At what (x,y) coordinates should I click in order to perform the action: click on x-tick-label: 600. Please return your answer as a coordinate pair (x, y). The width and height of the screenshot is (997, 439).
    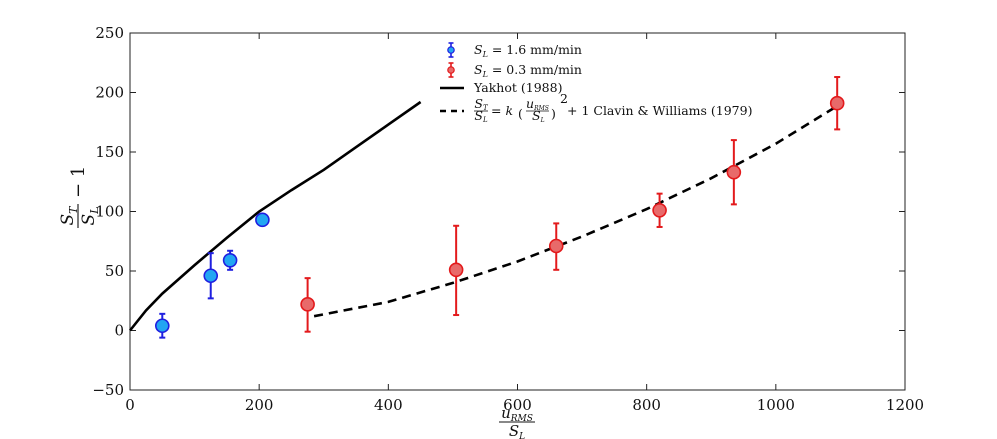
    Looking at the image, I should click on (517, 405).